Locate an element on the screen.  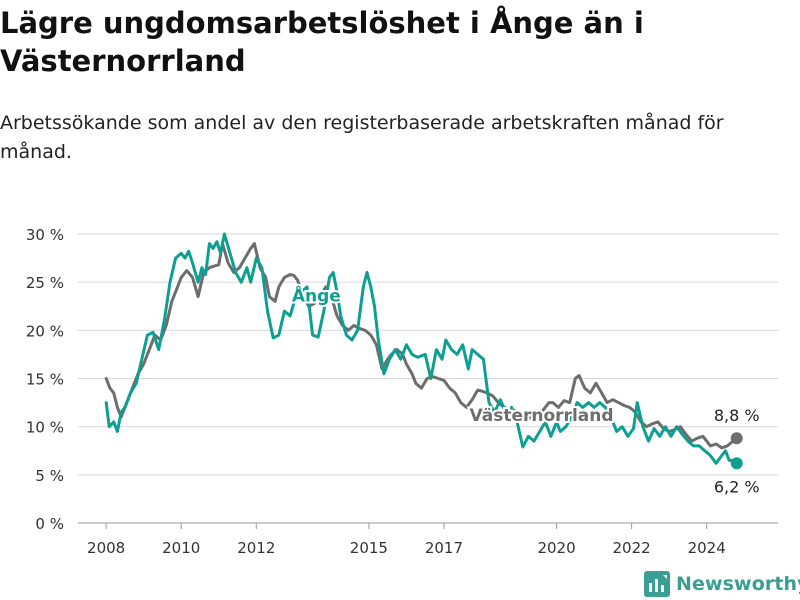
y-tick-label: 15 % is located at coordinates (45, 380).